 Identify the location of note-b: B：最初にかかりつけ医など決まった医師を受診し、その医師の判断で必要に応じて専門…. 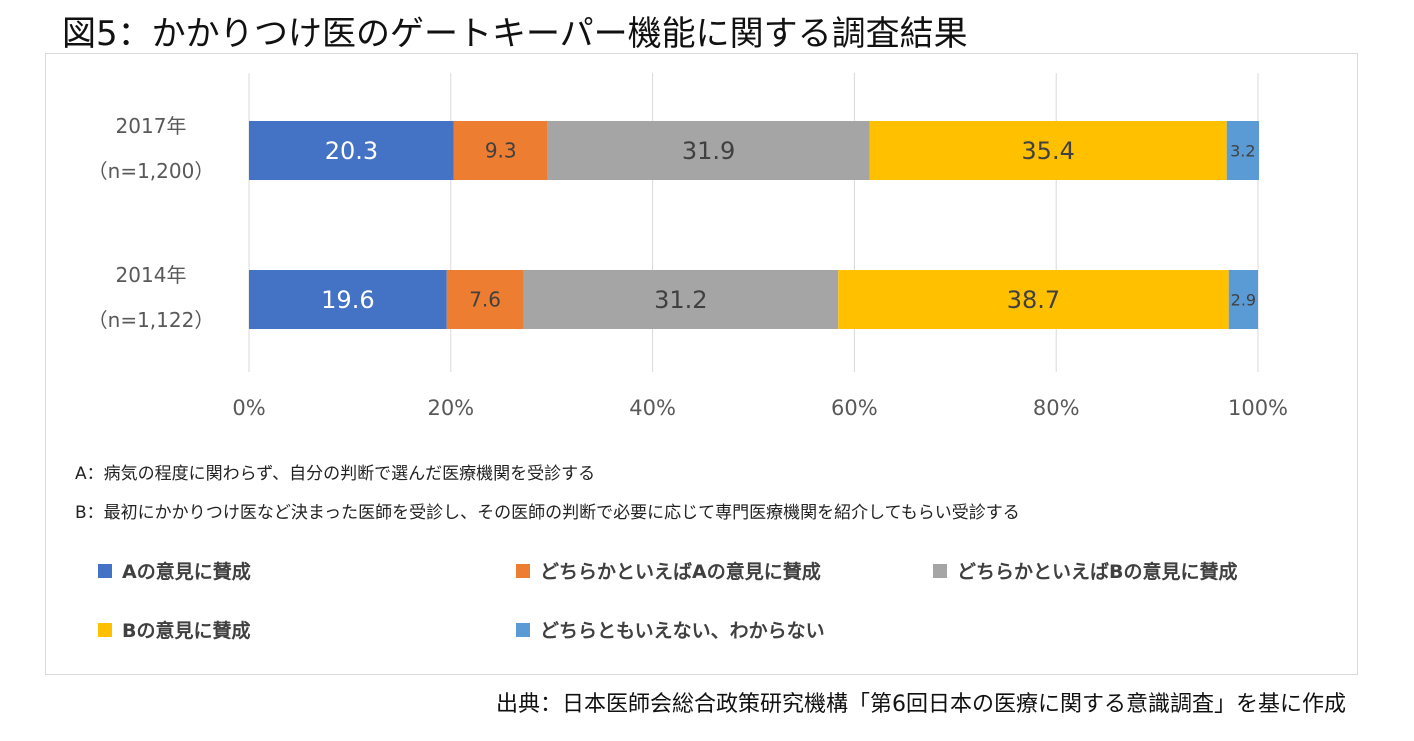
(547, 513).